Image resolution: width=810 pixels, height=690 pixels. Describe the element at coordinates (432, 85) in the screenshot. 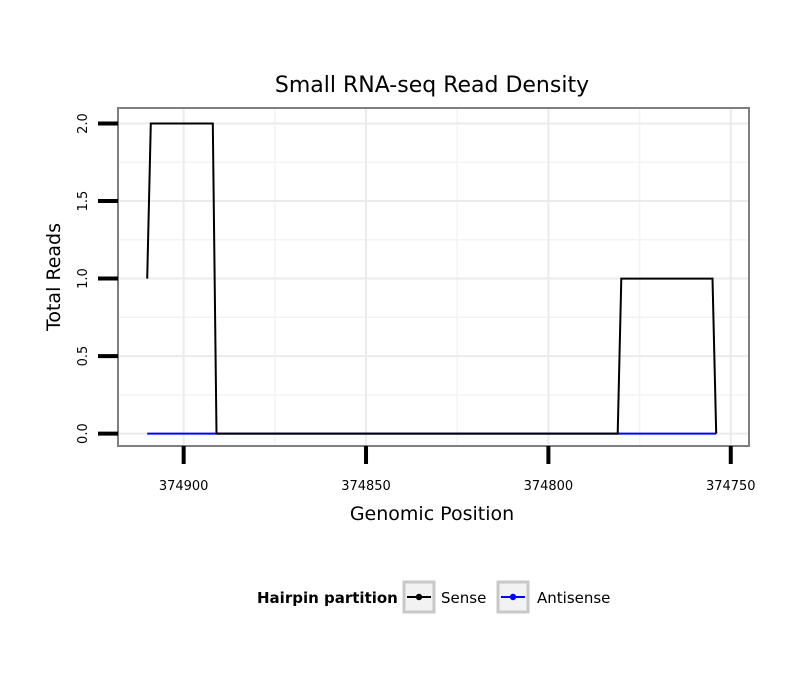

I see `chart-title: Small RNA-seq Read Density` at that location.